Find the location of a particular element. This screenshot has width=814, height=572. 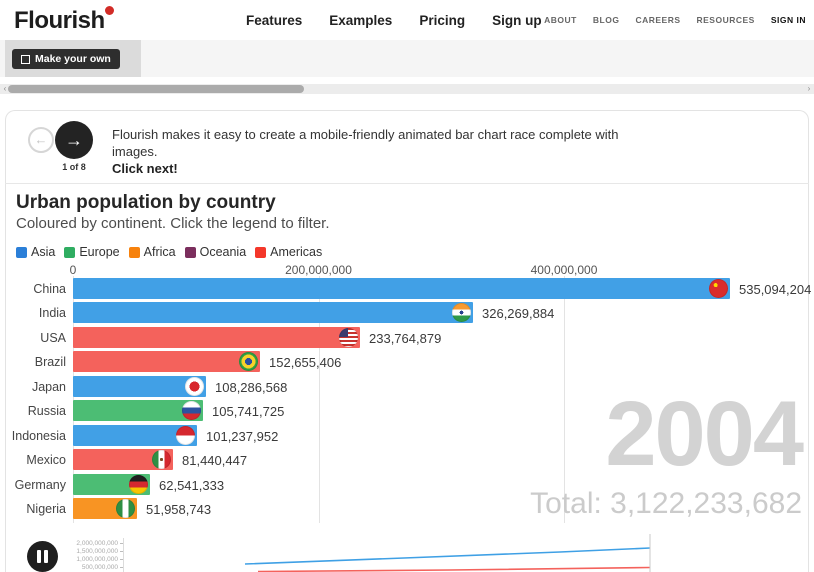

bar-label-nigeria: Nigeria is located at coordinates (46, 509).